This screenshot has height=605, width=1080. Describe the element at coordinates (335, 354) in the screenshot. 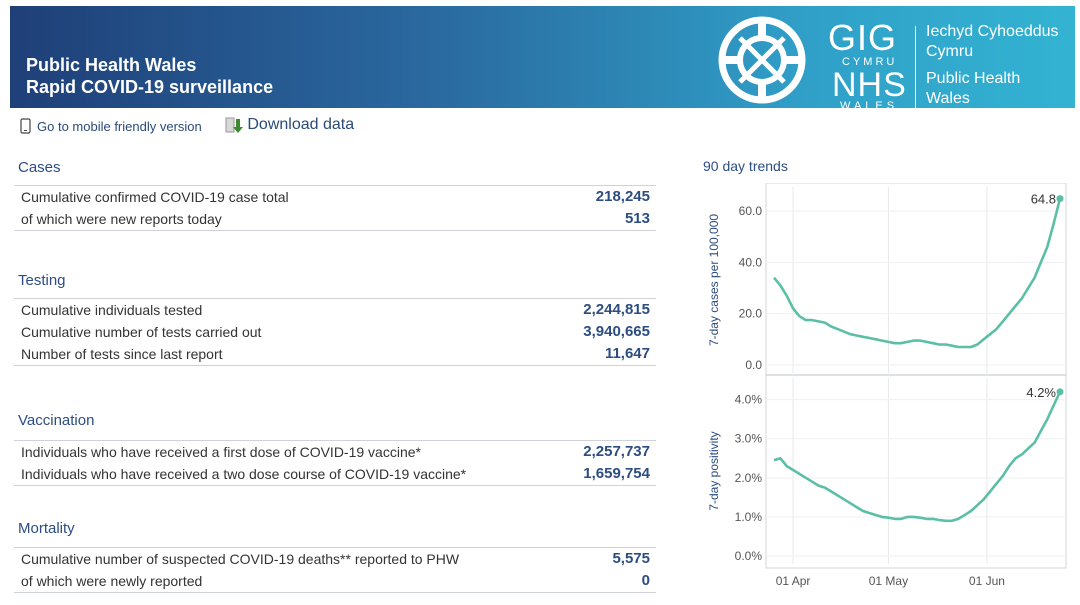

I see `table-row: Number of tests since last report 11,647` at that location.